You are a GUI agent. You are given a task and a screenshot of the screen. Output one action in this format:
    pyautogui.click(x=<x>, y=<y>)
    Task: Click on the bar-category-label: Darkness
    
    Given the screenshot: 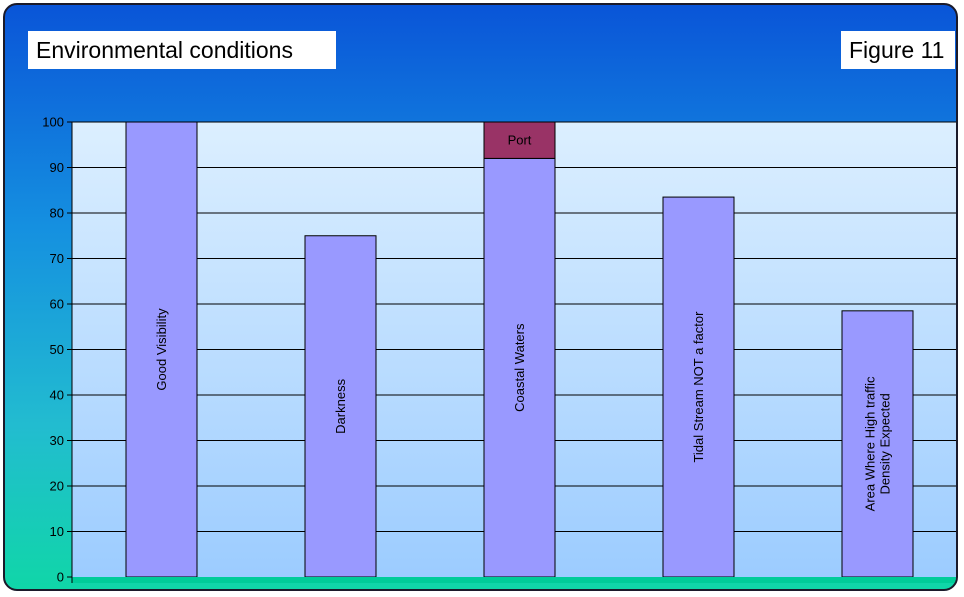 What is the action you would take?
    pyautogui.click(x=340, y=405)
    